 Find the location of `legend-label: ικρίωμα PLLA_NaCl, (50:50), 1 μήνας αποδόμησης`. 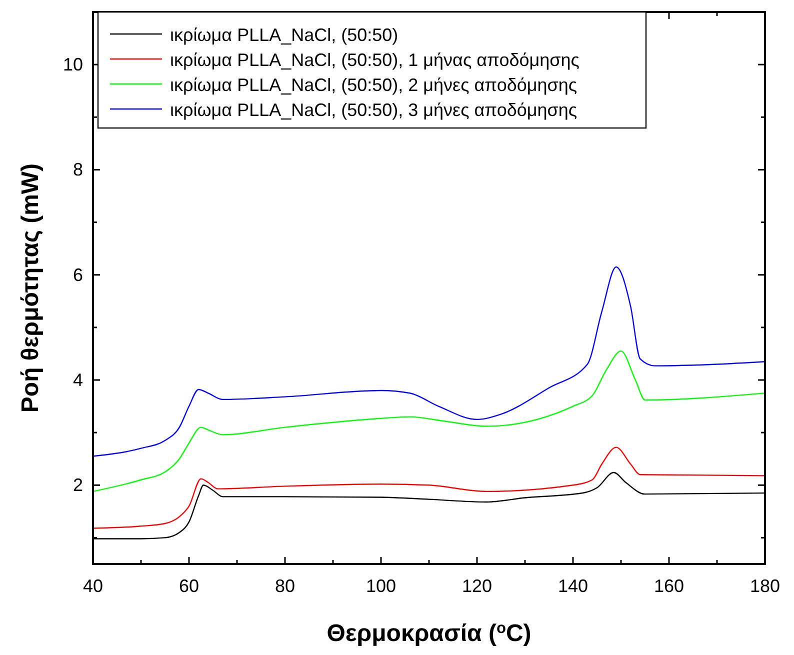

legend-label: ικρίωμα PLLA_NaCl, (50:50), 1 μήνας αποδόμησης is located at coordinates (375, 60).